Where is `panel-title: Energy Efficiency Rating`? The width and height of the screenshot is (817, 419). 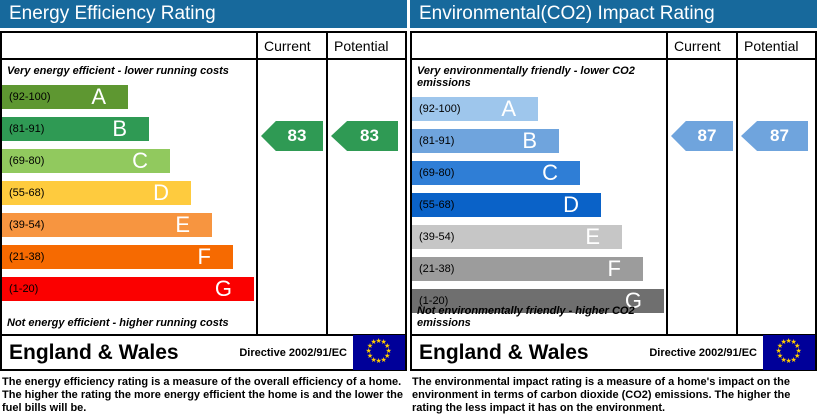
panel-title: Energy Efficiency Rating is located at coordinates (203, 14).